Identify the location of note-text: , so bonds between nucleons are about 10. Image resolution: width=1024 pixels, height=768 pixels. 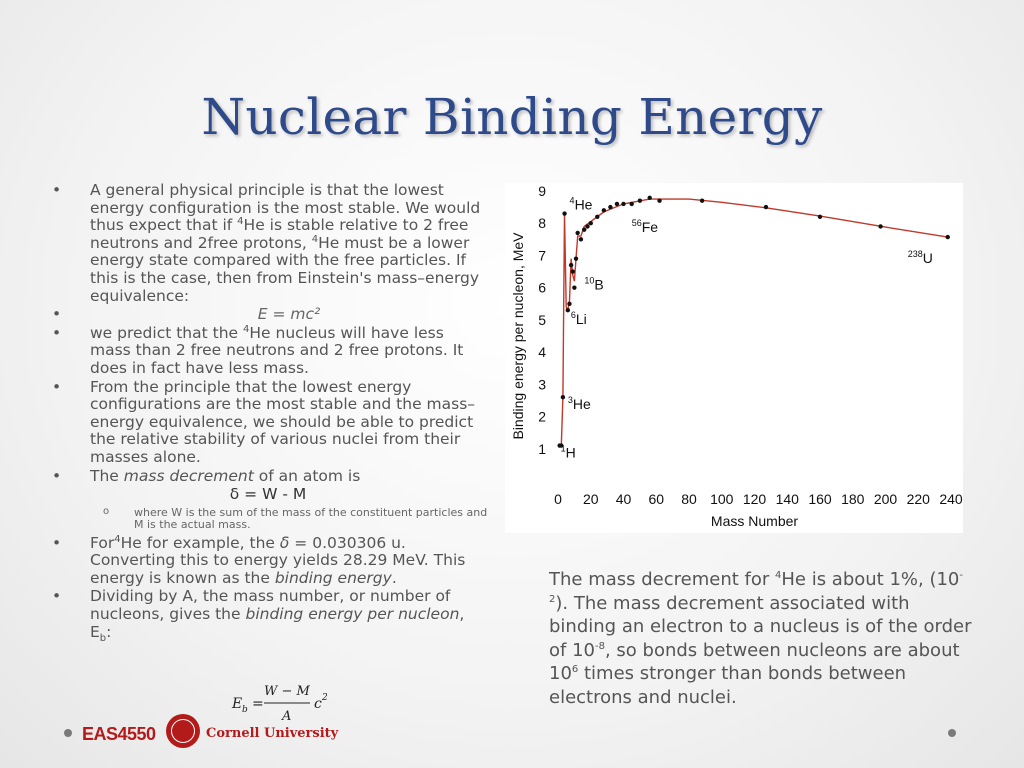
(754, 662).